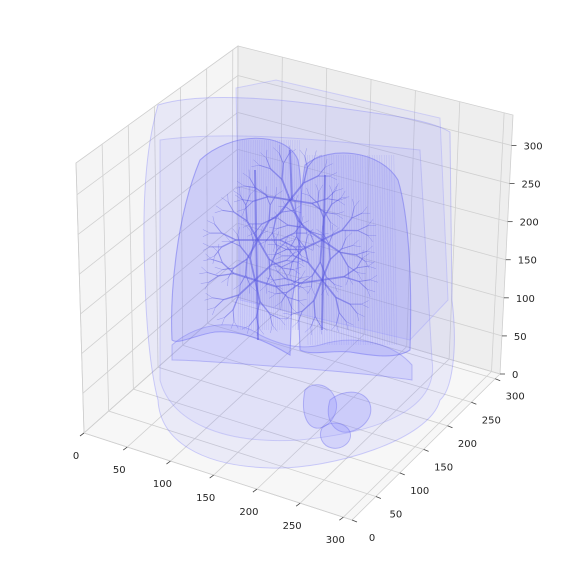  I want to click on x-tick-mark, so click(341, 518).